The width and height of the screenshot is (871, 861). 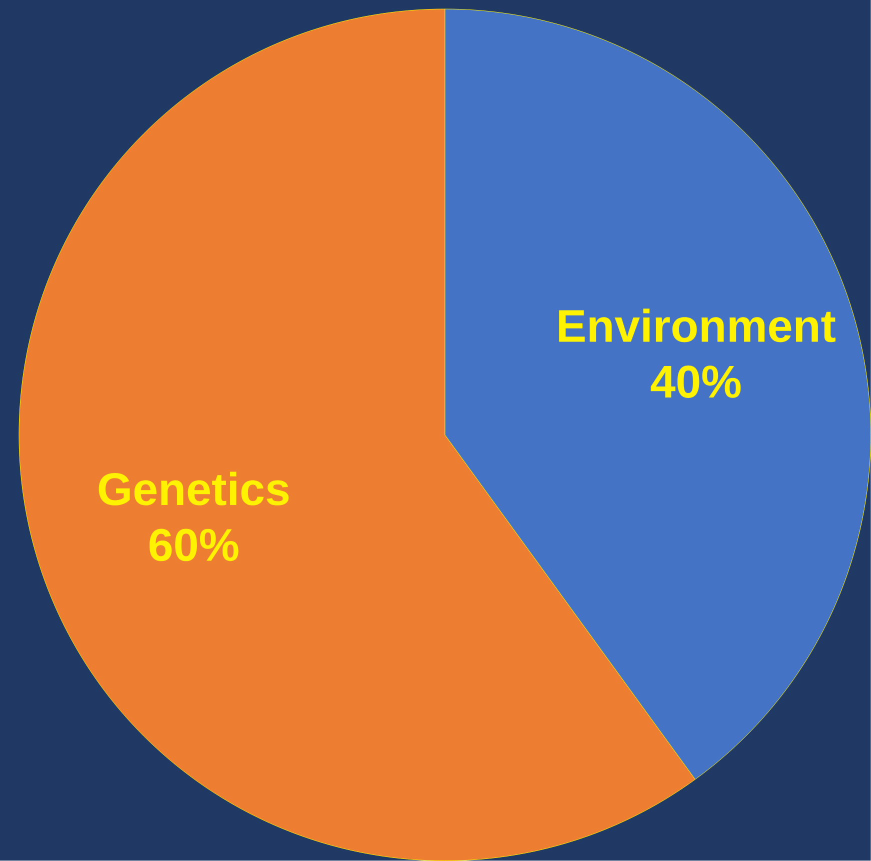 I want to click on slice-label: Genetics, so click(x=193, y=489).